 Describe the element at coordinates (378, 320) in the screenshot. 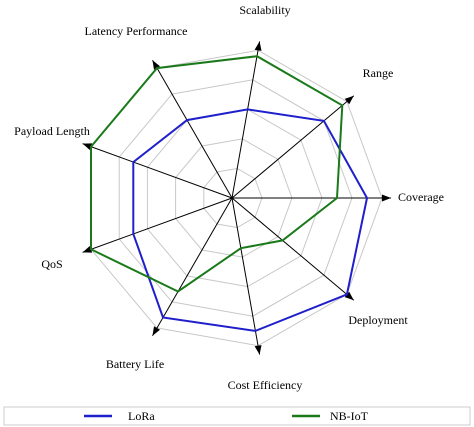

I see `axis-label: Deployment` at that location.